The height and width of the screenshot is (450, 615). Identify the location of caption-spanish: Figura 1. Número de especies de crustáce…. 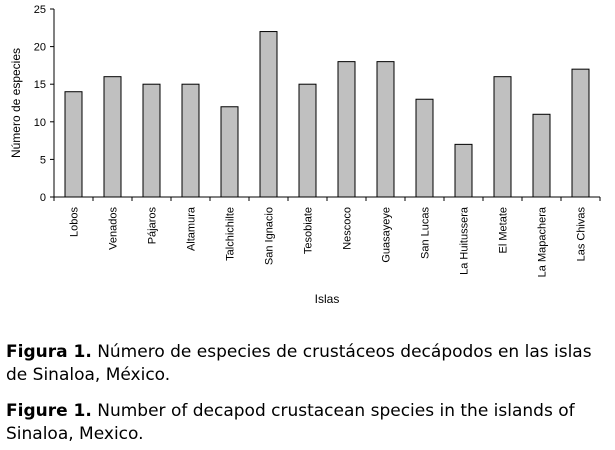
(308, 364).